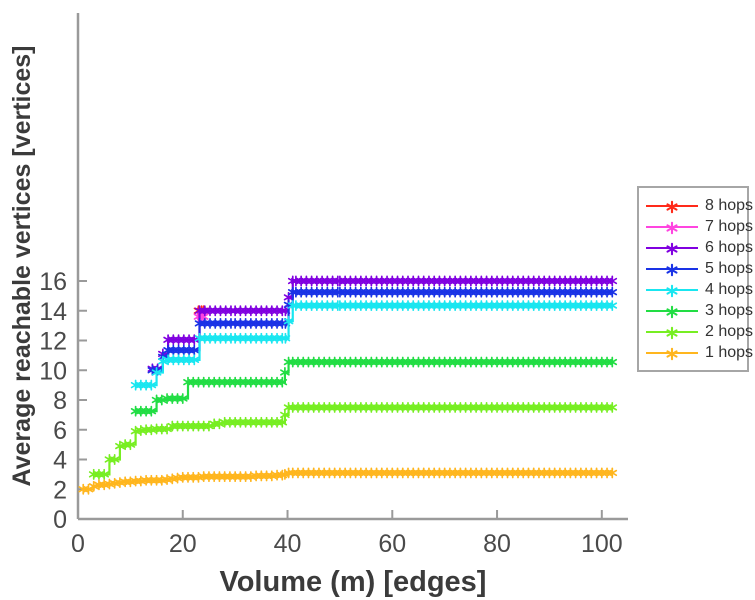 The image size is (755, 600). Describe the element at coordinates (699, 268) in the screenshot. I see `legend-item-5-hops: 5 hops` at that location.